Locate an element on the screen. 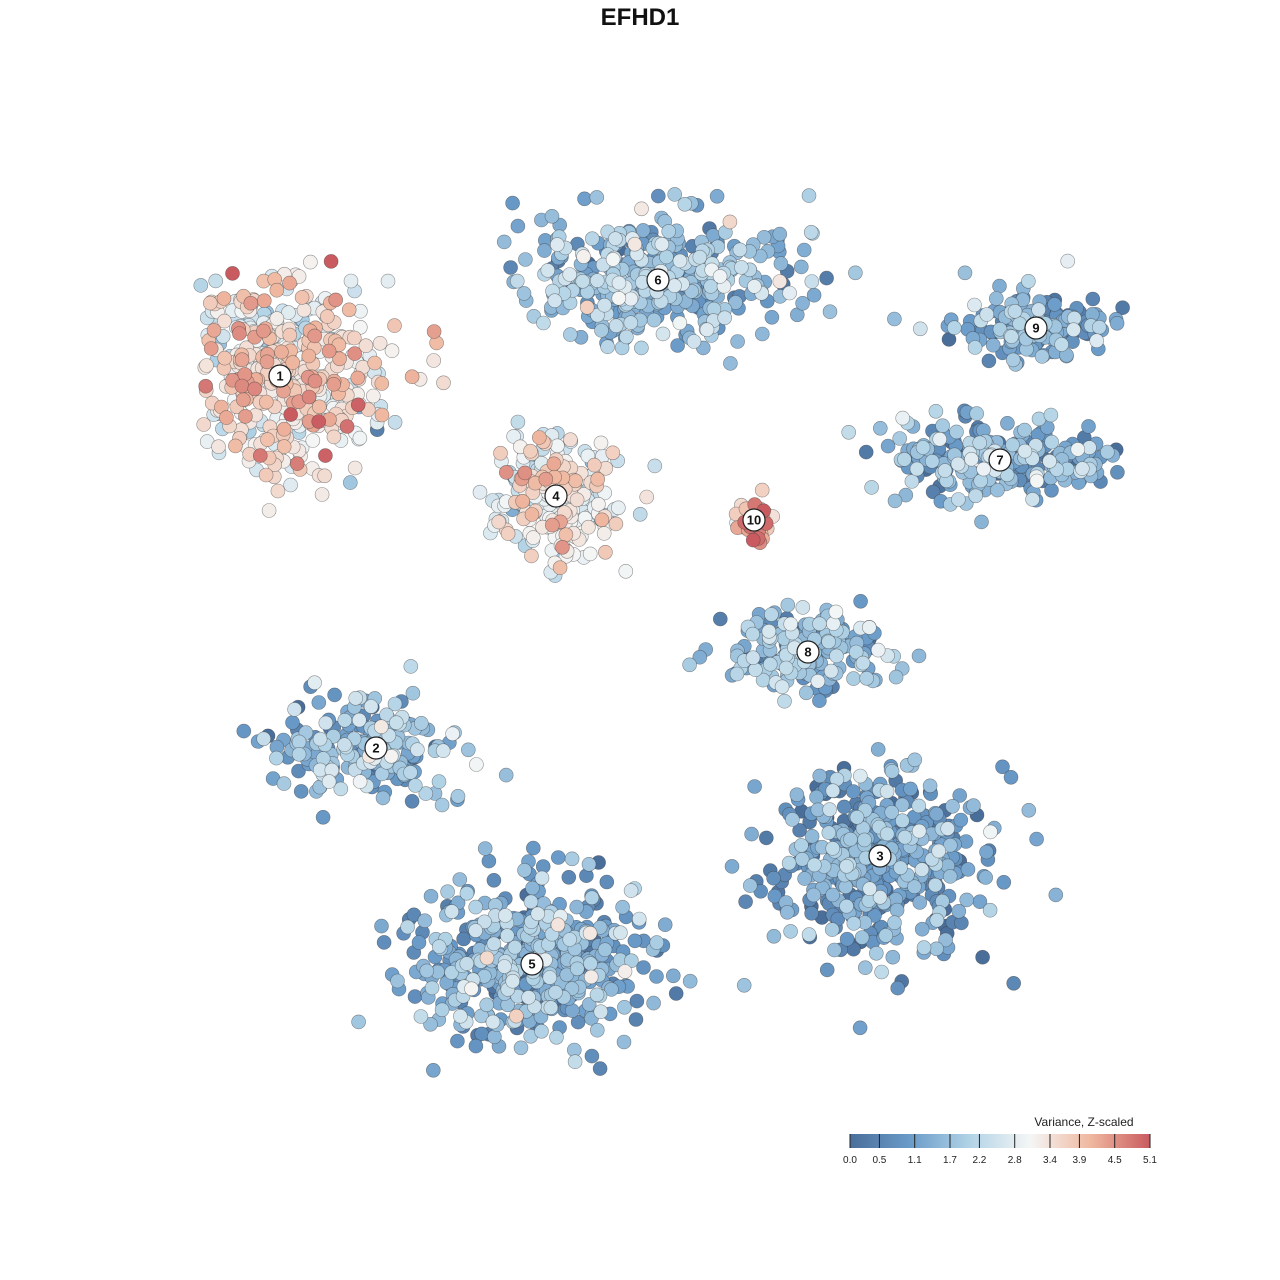  legend-tick-label: 2.2 is located at coordinates (979, 1160).